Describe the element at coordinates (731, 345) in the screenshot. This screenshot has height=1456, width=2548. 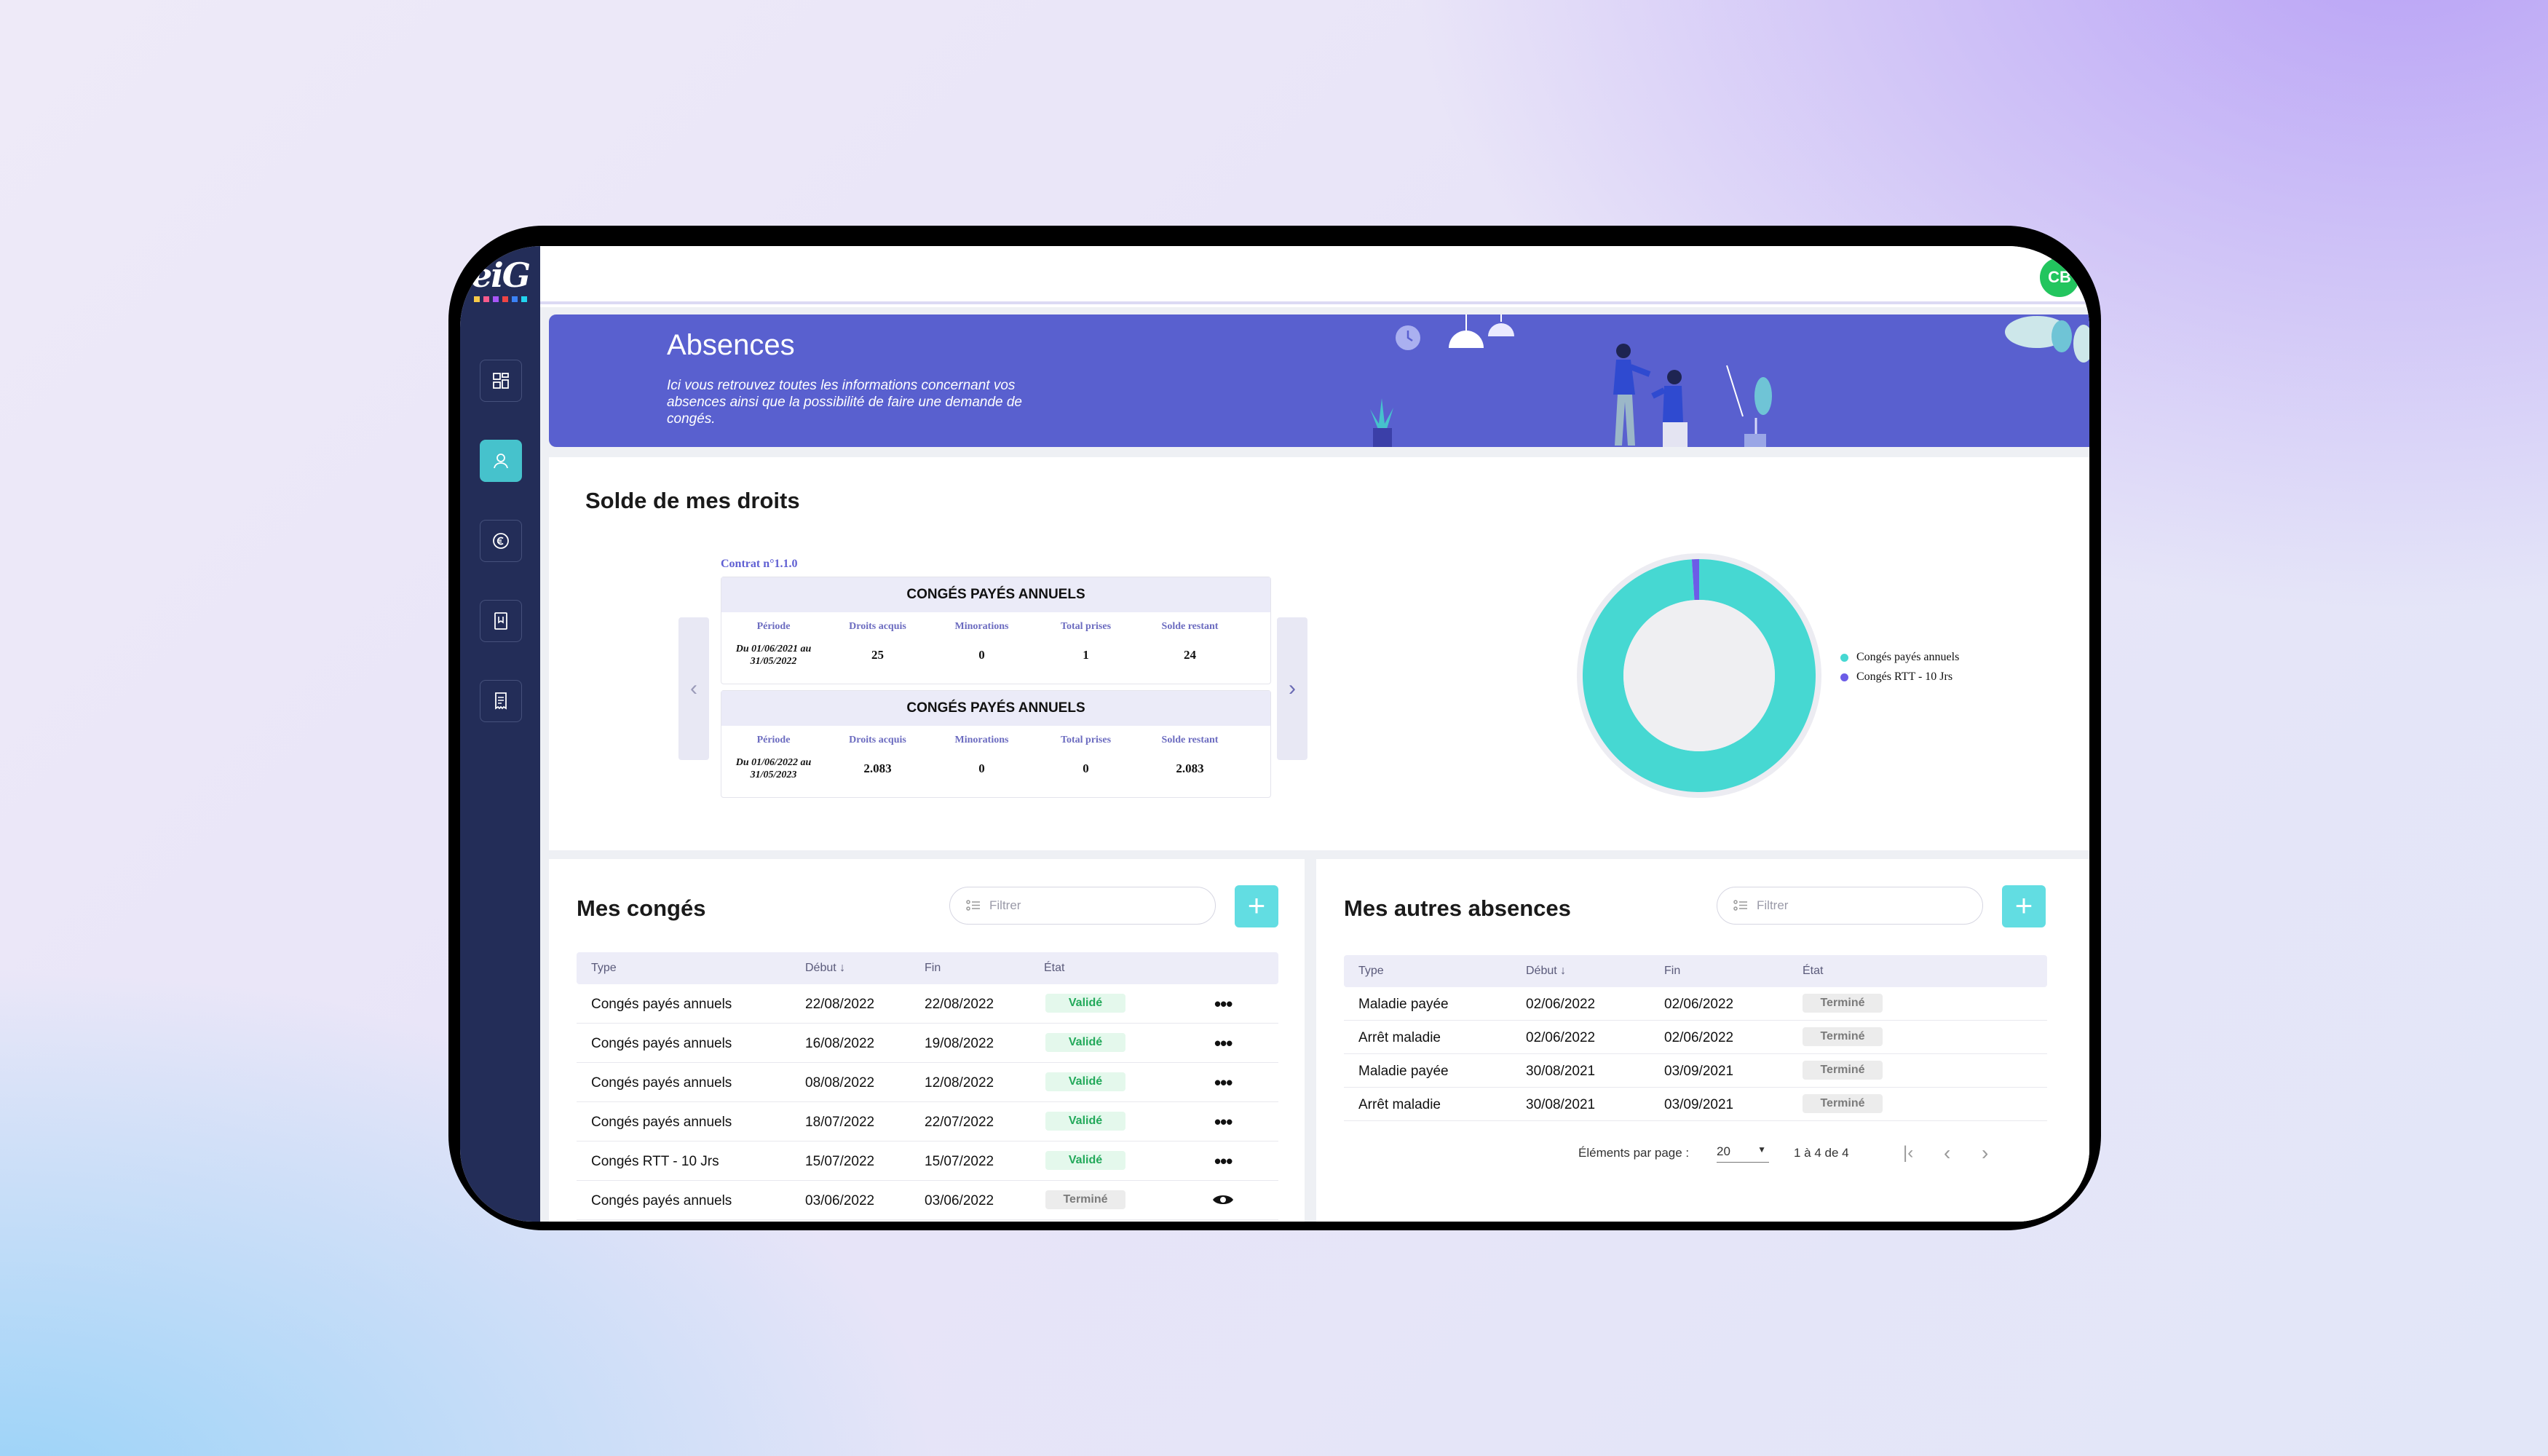
I see `page-title: Absences` at that location.